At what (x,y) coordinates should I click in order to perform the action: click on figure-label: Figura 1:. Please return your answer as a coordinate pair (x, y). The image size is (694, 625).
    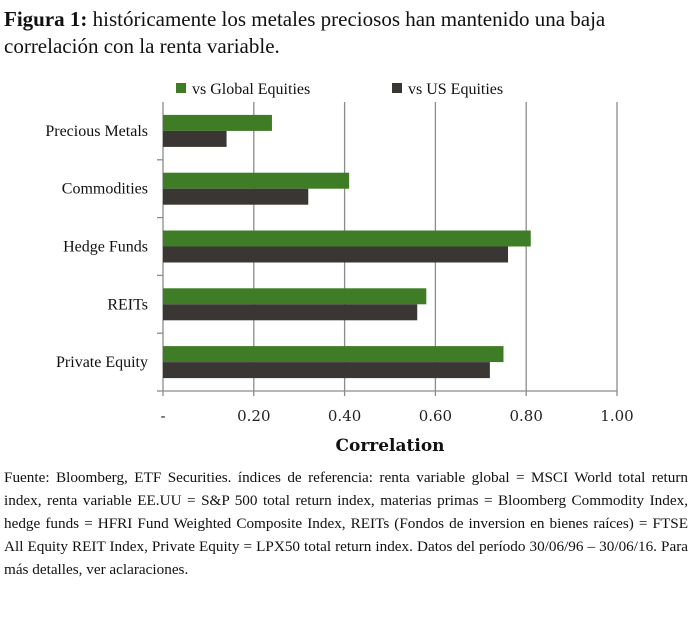
    Looking at the image, I should click on (46, 19).